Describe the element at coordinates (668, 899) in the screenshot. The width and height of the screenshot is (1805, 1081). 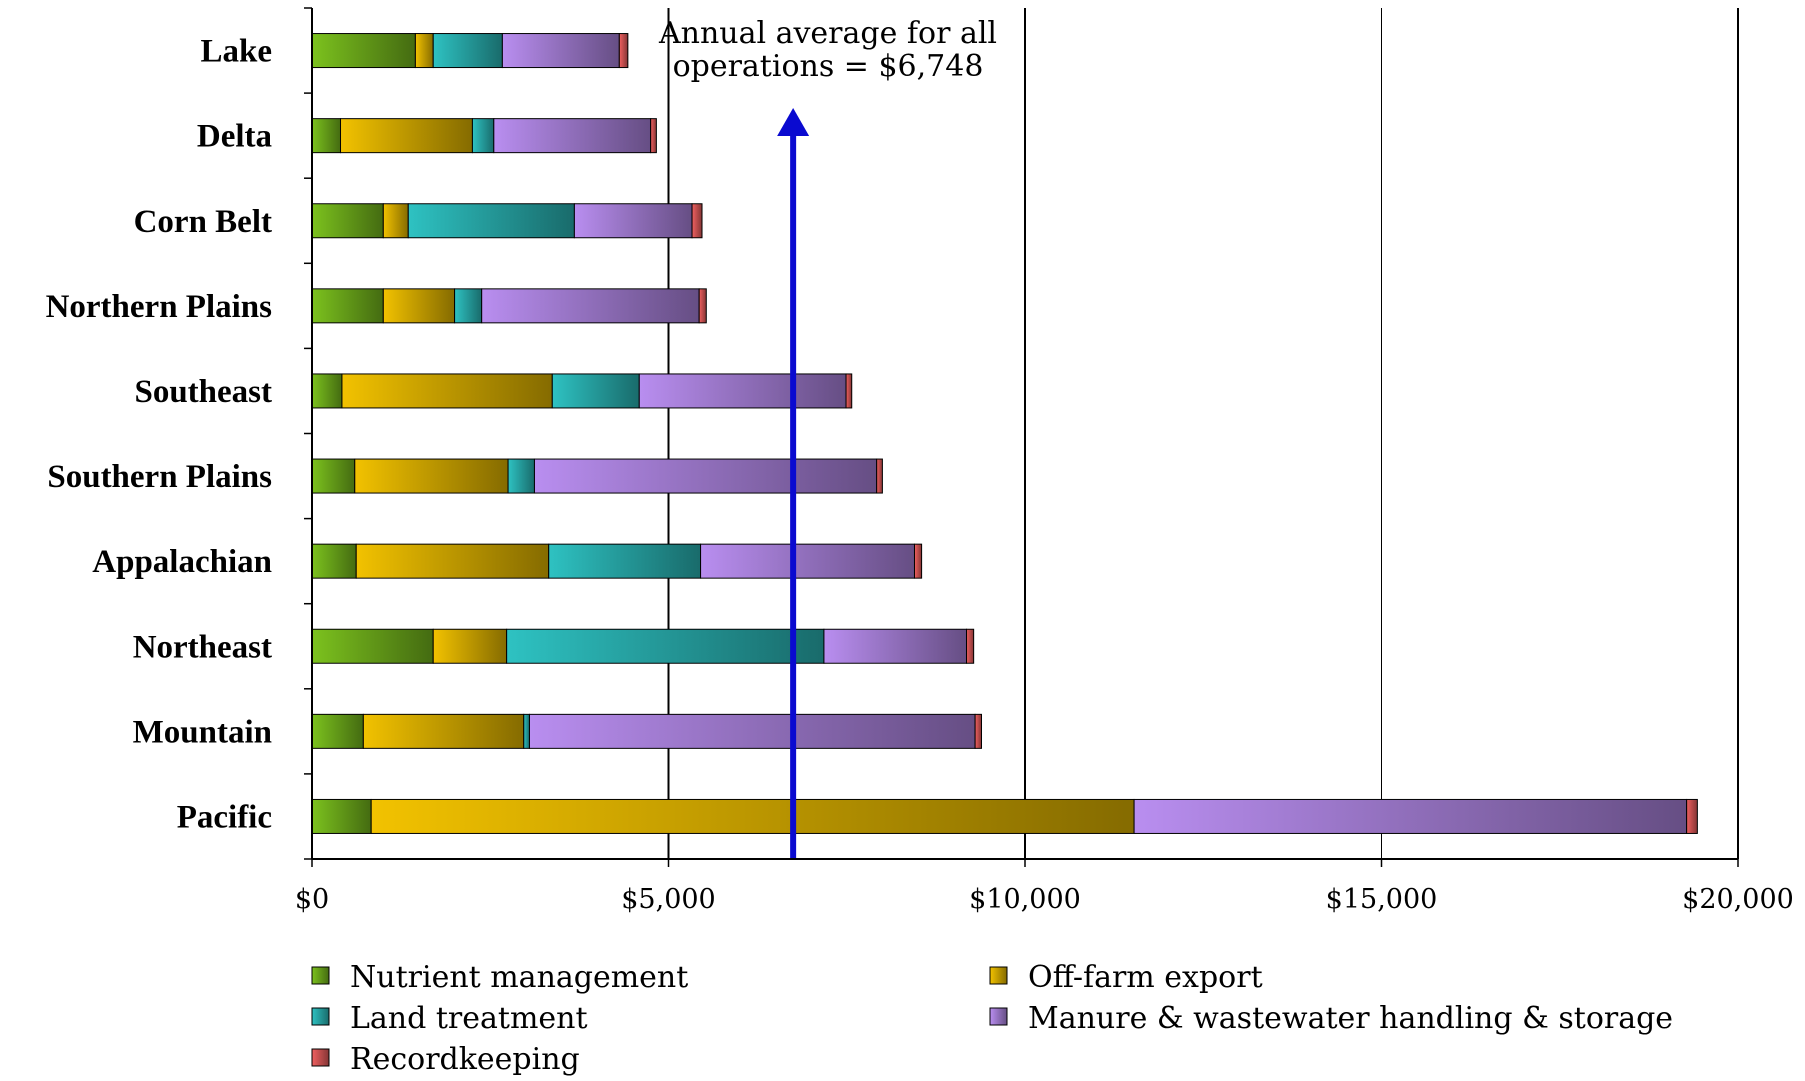
I see `x-tick-label: $5,000` at that location.